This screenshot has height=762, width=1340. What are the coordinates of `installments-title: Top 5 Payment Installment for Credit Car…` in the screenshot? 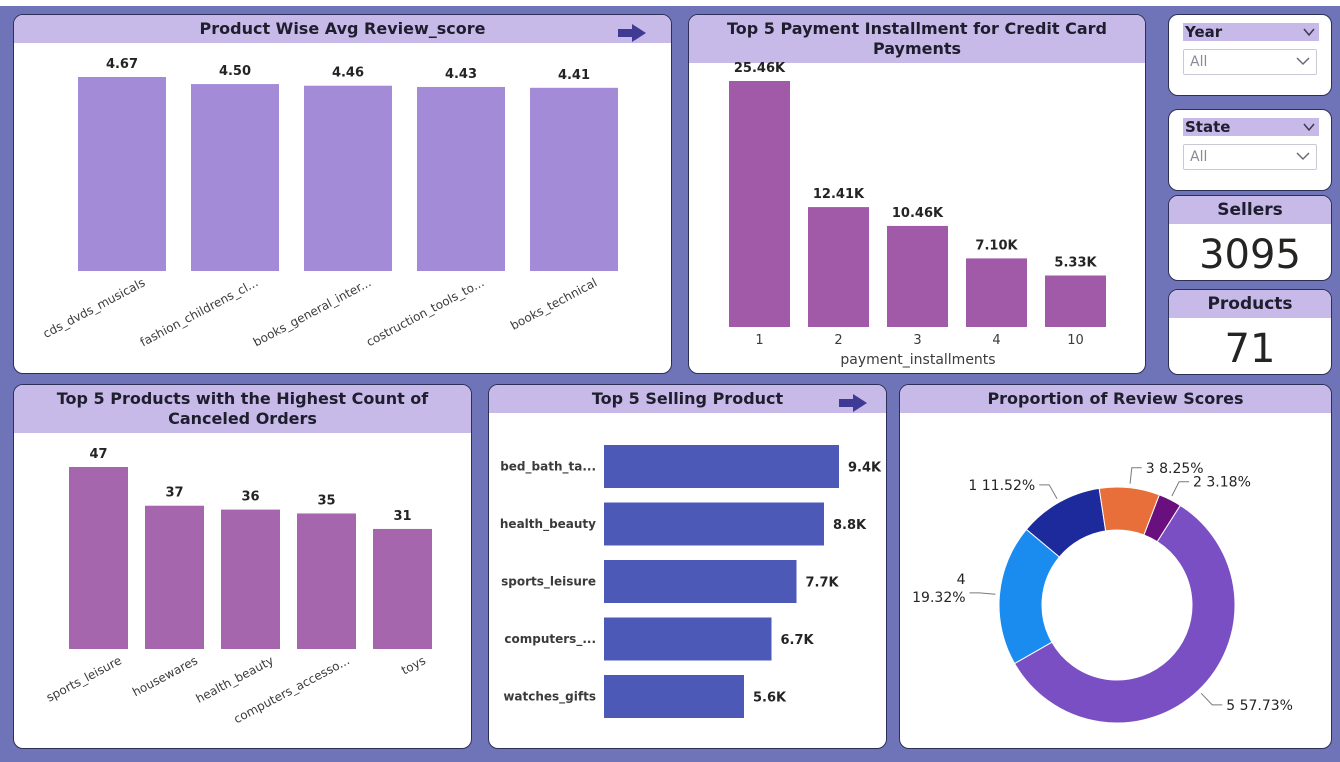 It's located at (917, 39).